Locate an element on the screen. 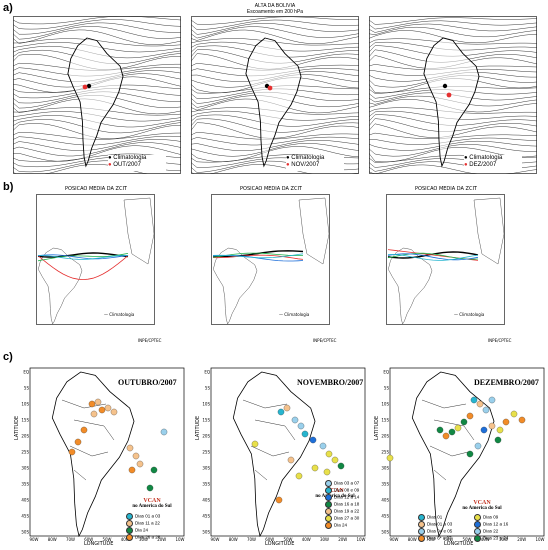  vcan-month-title: NOVEMBRO/2007 is located at coordinates (330, 382).